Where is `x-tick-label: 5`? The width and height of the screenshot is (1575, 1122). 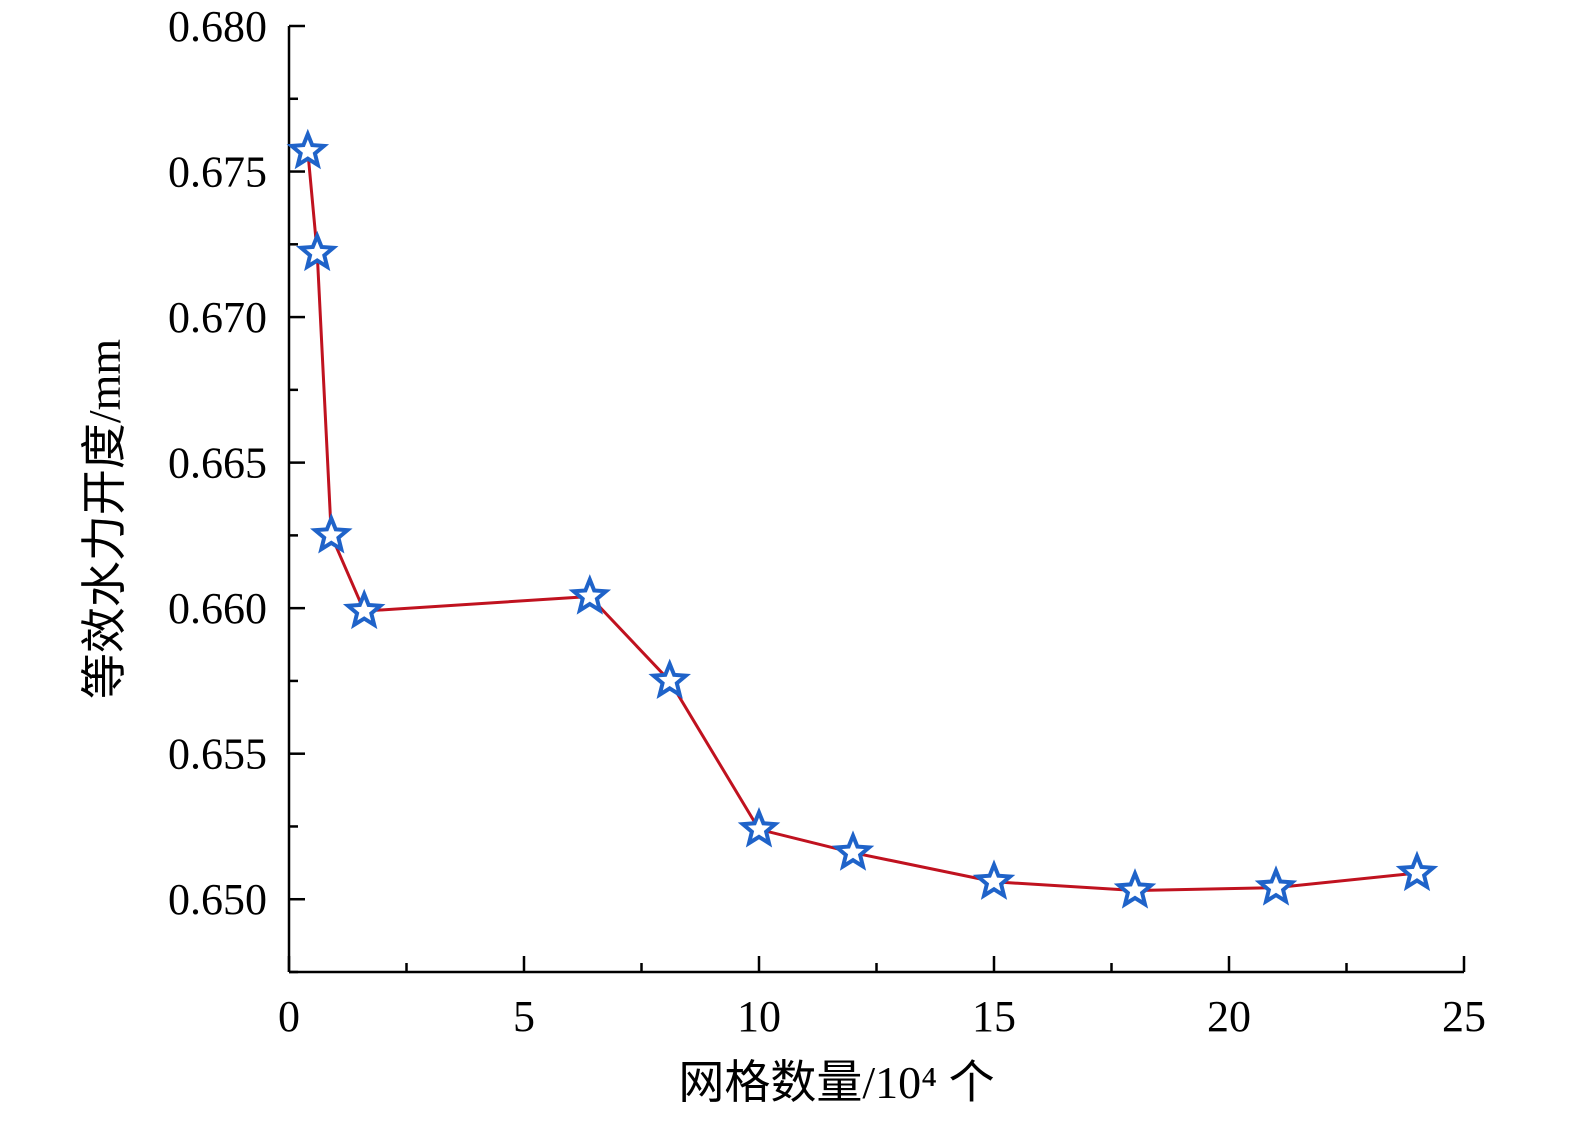
x-tick-label: 5 is located at coordinates (524, 1016).